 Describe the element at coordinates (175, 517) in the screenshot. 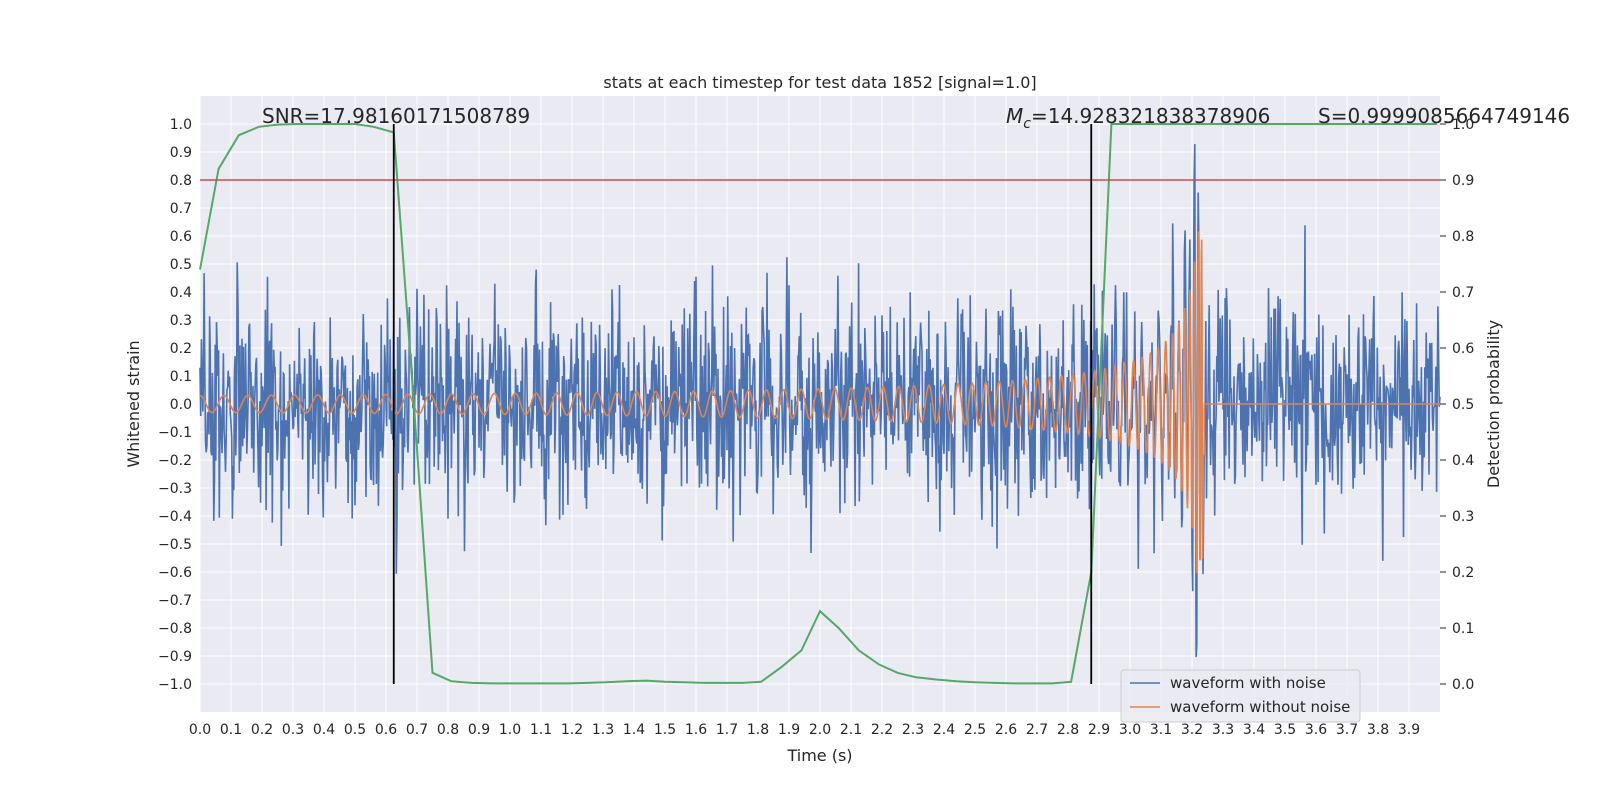

I see `y-tick-label-left: −0.4` at that location.